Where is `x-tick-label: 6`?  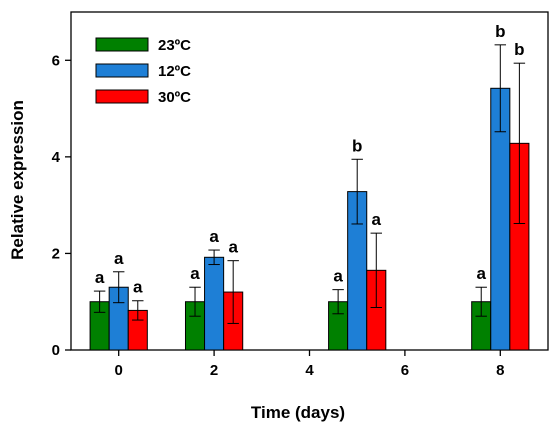 x-tick-label: 6 is located at coordinates (405, 370).